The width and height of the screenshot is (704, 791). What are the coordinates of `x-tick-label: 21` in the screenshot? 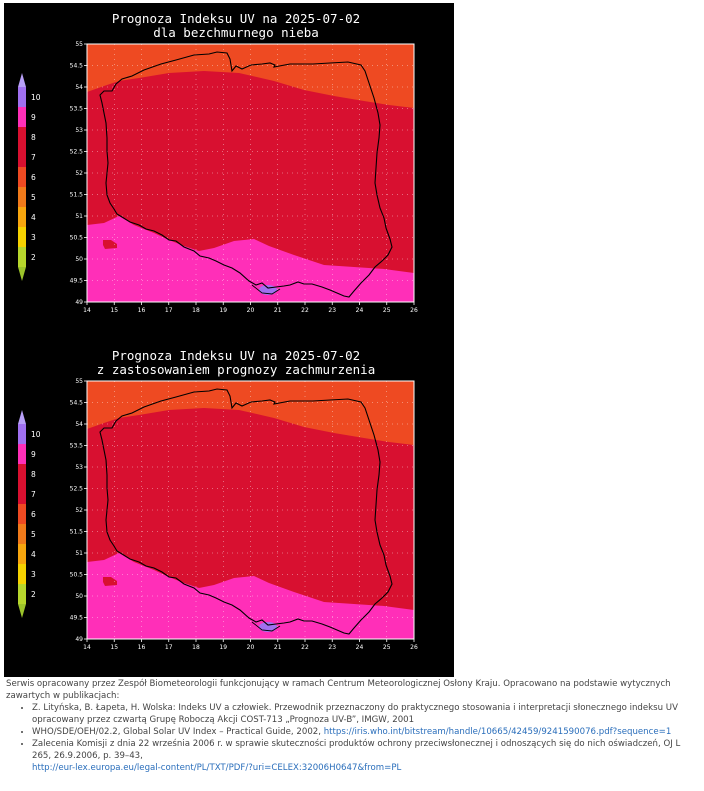 It's located at (278, 647).